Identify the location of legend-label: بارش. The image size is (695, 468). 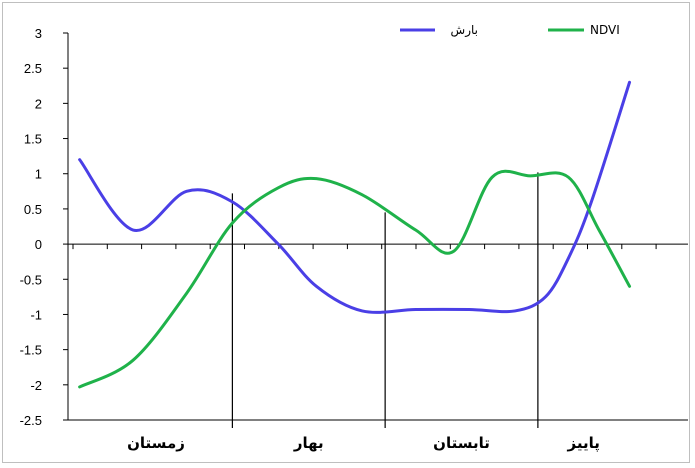
(464, 30).